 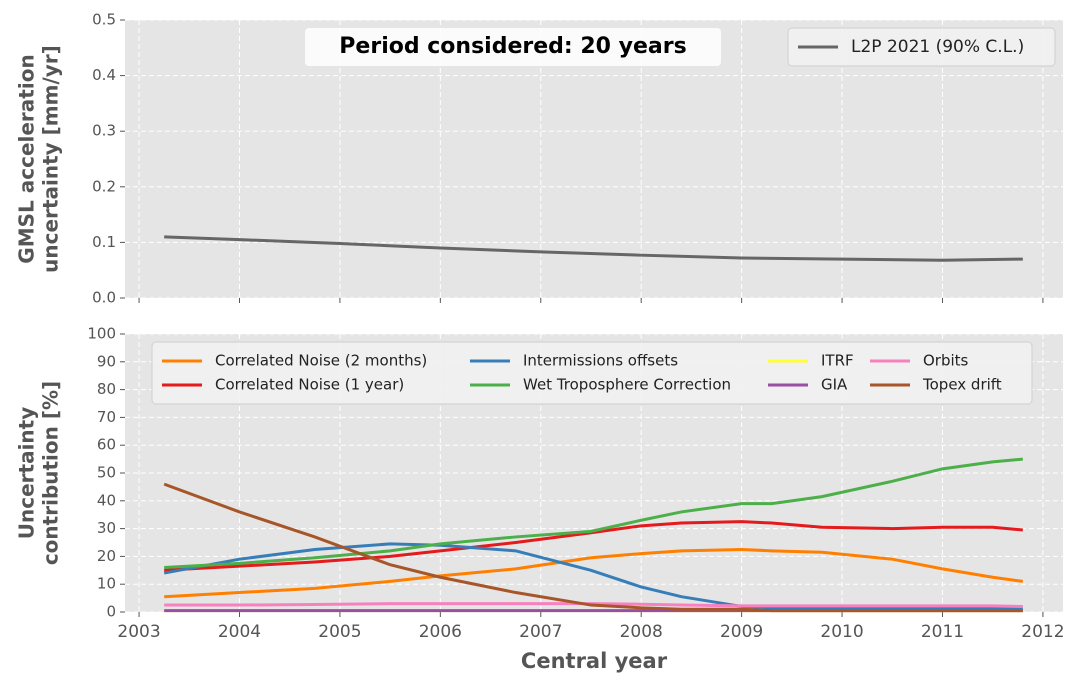 What do you see at coordinates (339, 632) in the screenshot?
I see `x-tick-label: 2005` at bounding box center [339, 632].